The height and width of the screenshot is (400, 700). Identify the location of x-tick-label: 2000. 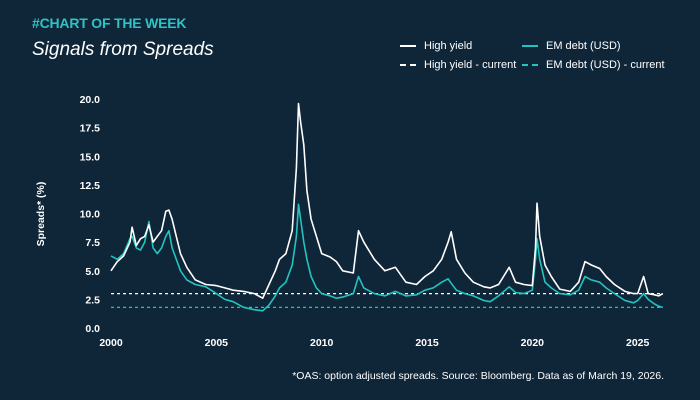
(111, 343).